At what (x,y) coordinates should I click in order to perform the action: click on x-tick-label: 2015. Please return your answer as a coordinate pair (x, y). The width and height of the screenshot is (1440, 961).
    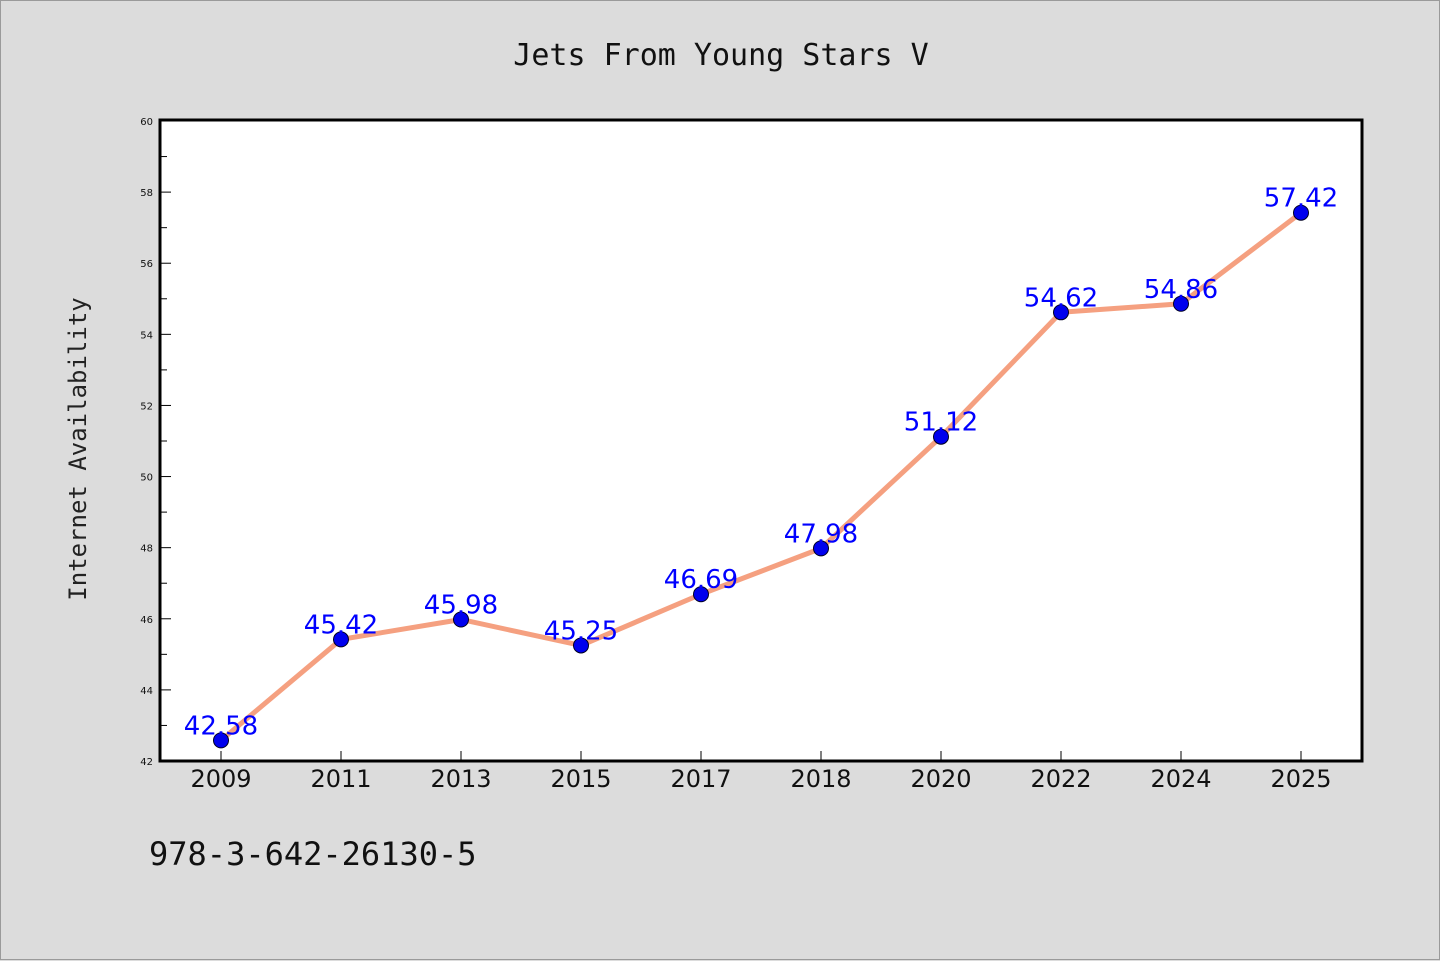
    Looking at the image, I should click on (580, 779).